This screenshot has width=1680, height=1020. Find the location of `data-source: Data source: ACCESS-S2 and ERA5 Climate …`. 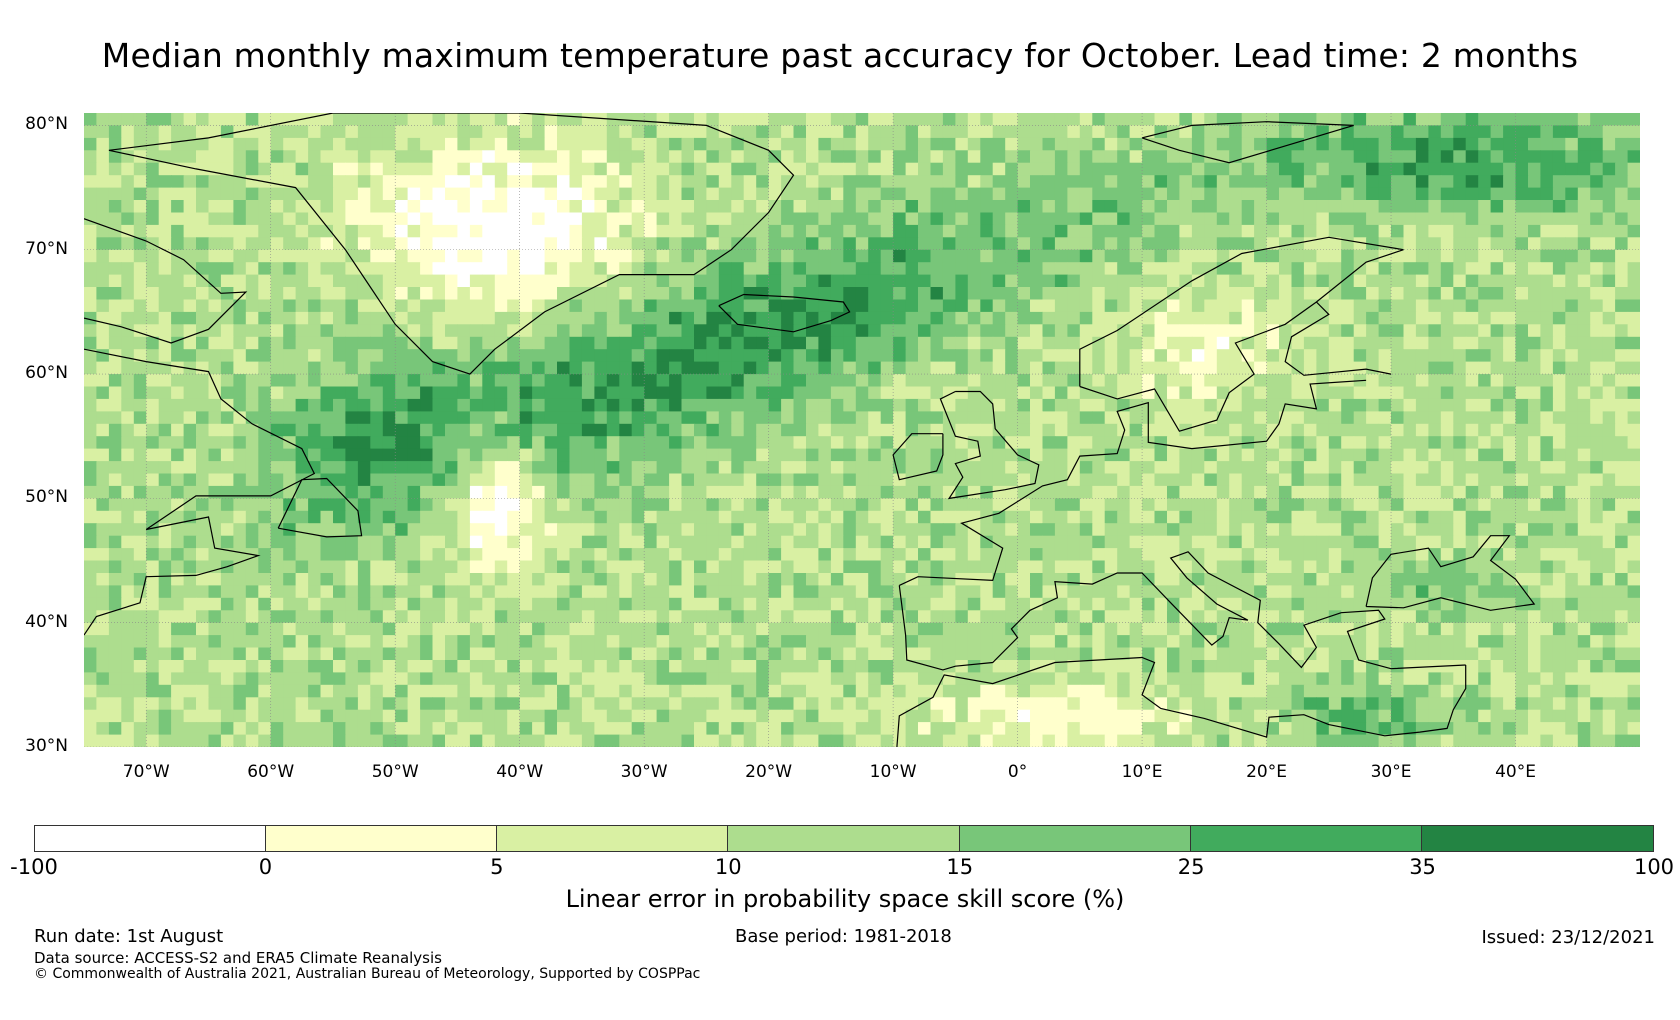

data-source: Data source: ACCESS-S2 and ERA5 Climate … is located at coordinates (238, 958).